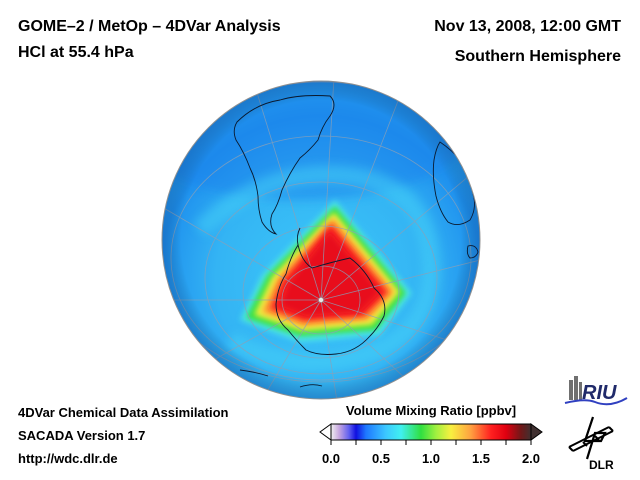  Describe the element at coordinates (431, 410) in the screenshot. I see `colorbar-title: Volume Mixing Ratio [ppbv]` at that location.